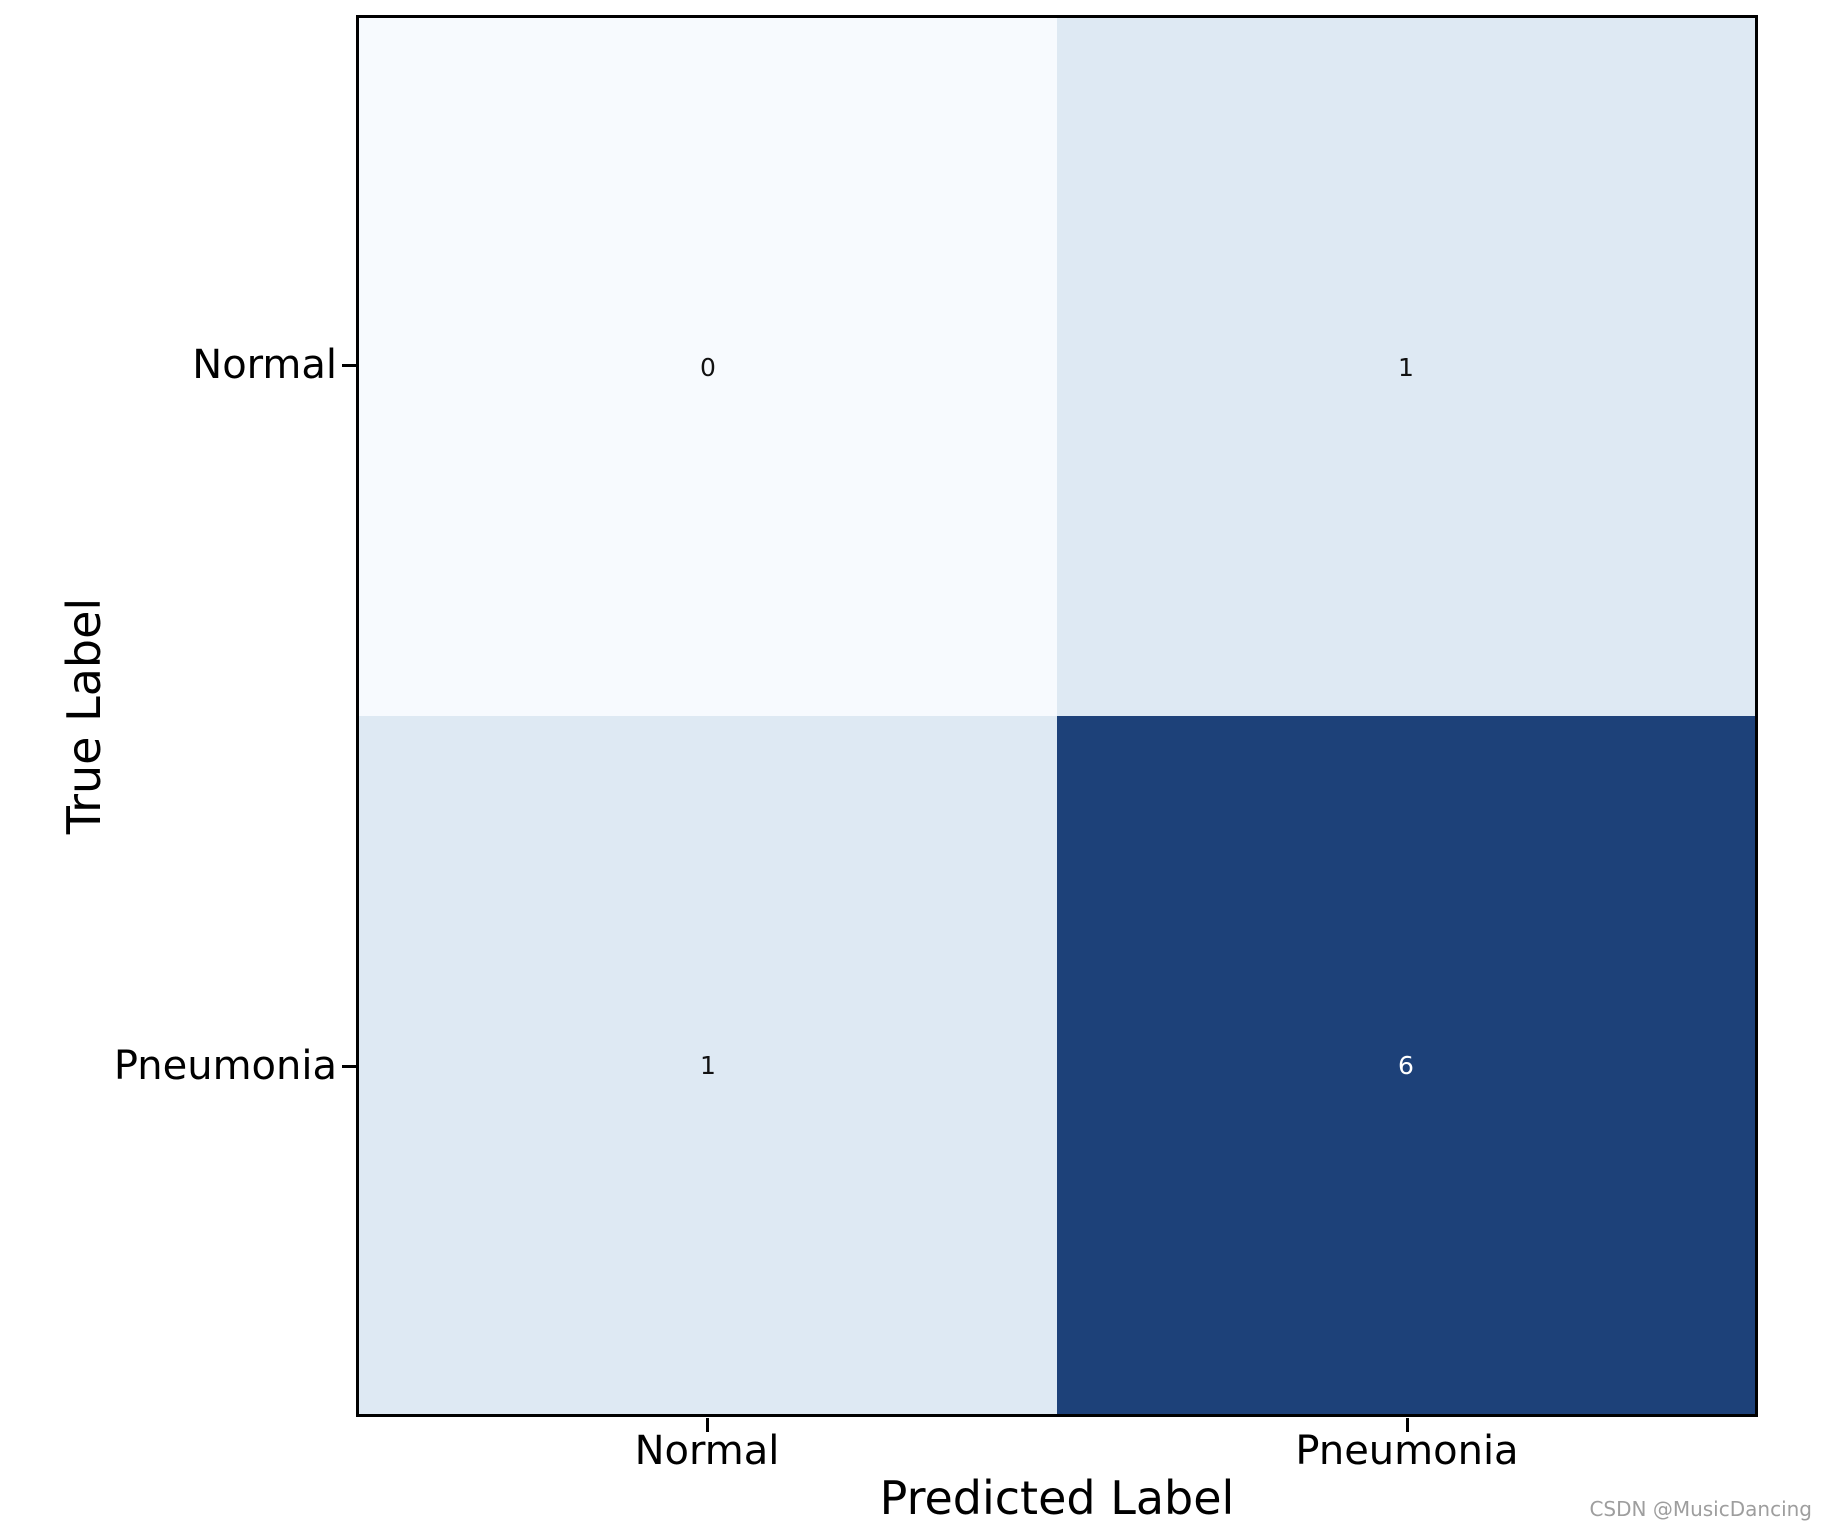  I want to click on cell-value: 6, so click(1406, 1065).